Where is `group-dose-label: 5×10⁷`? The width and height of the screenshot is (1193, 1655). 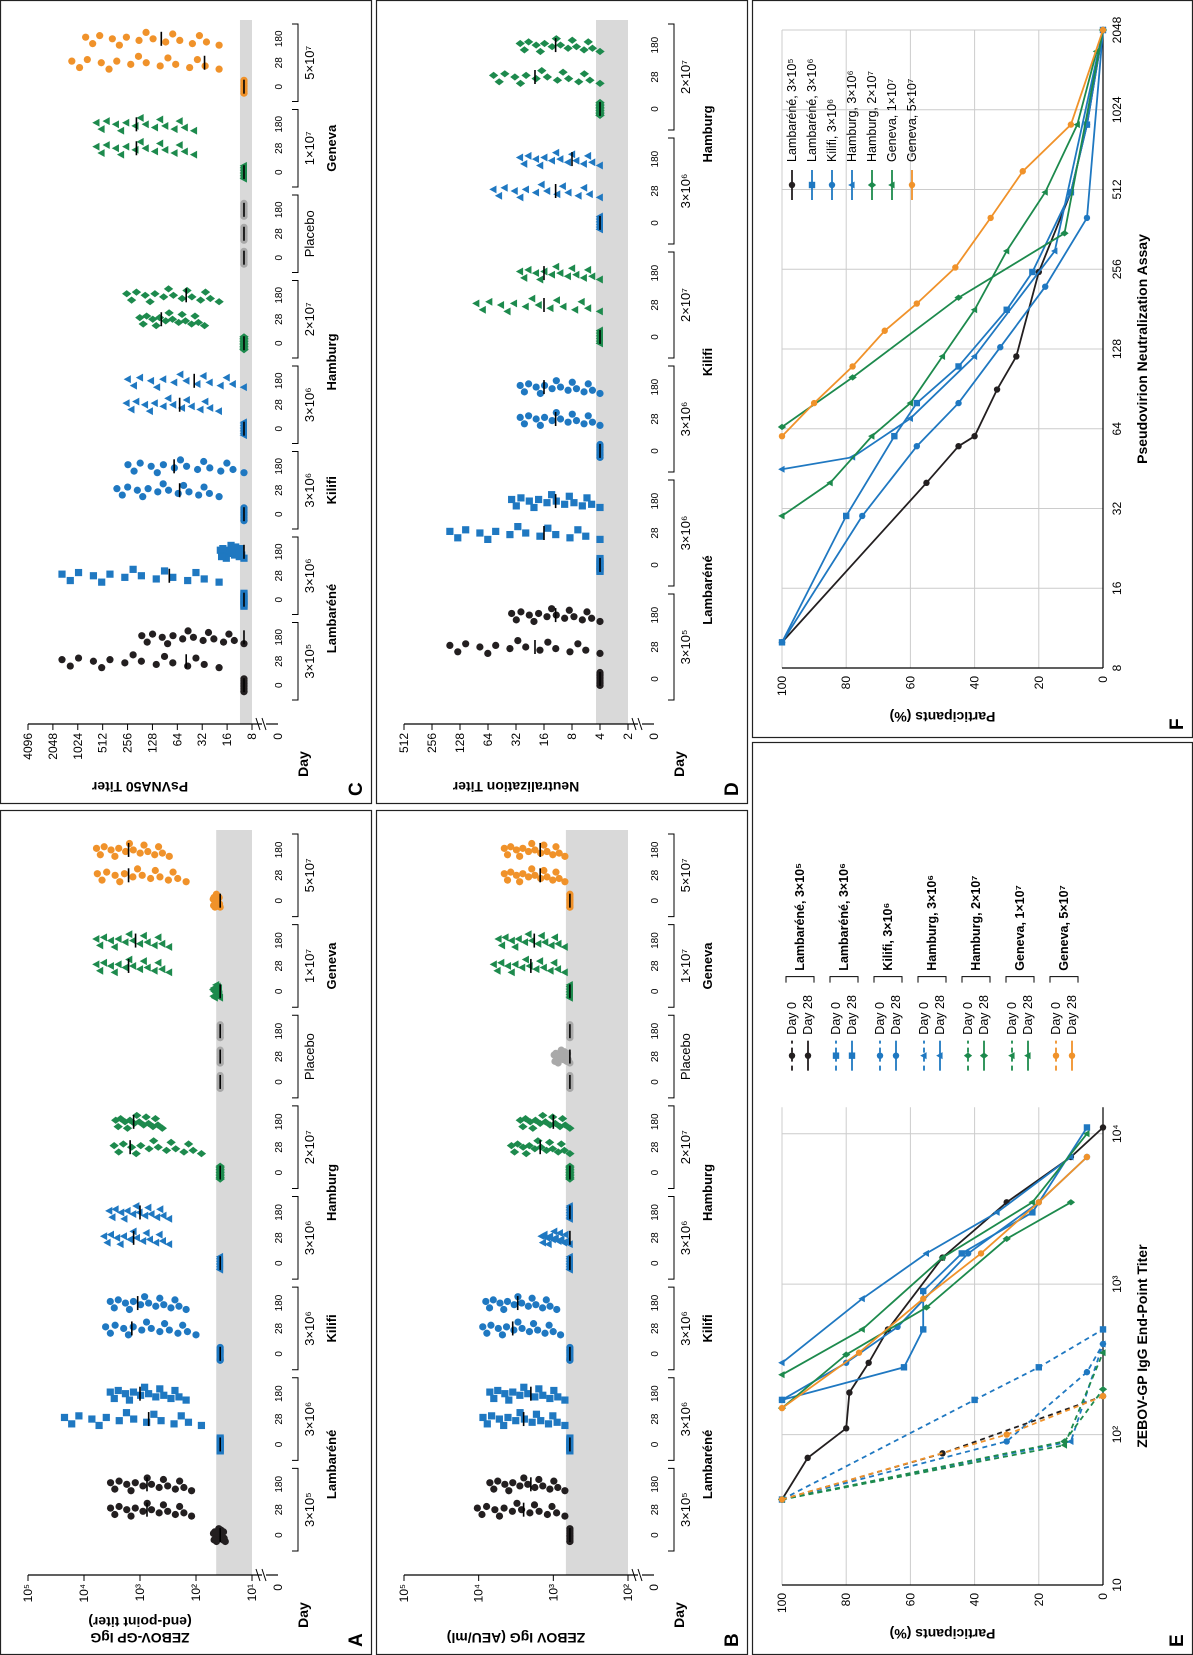
group-dose-label: 5×10⁷ is located at coordinates (309, 875).